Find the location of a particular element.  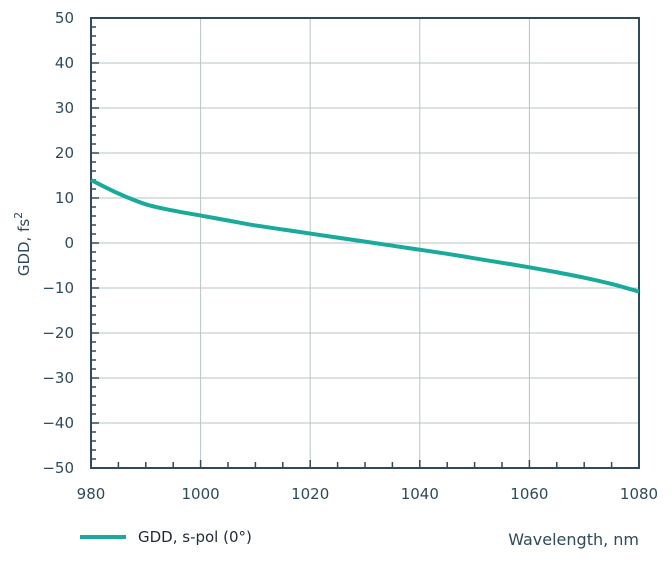

y-tick-label: −30 is located at coordinates (58, 378).